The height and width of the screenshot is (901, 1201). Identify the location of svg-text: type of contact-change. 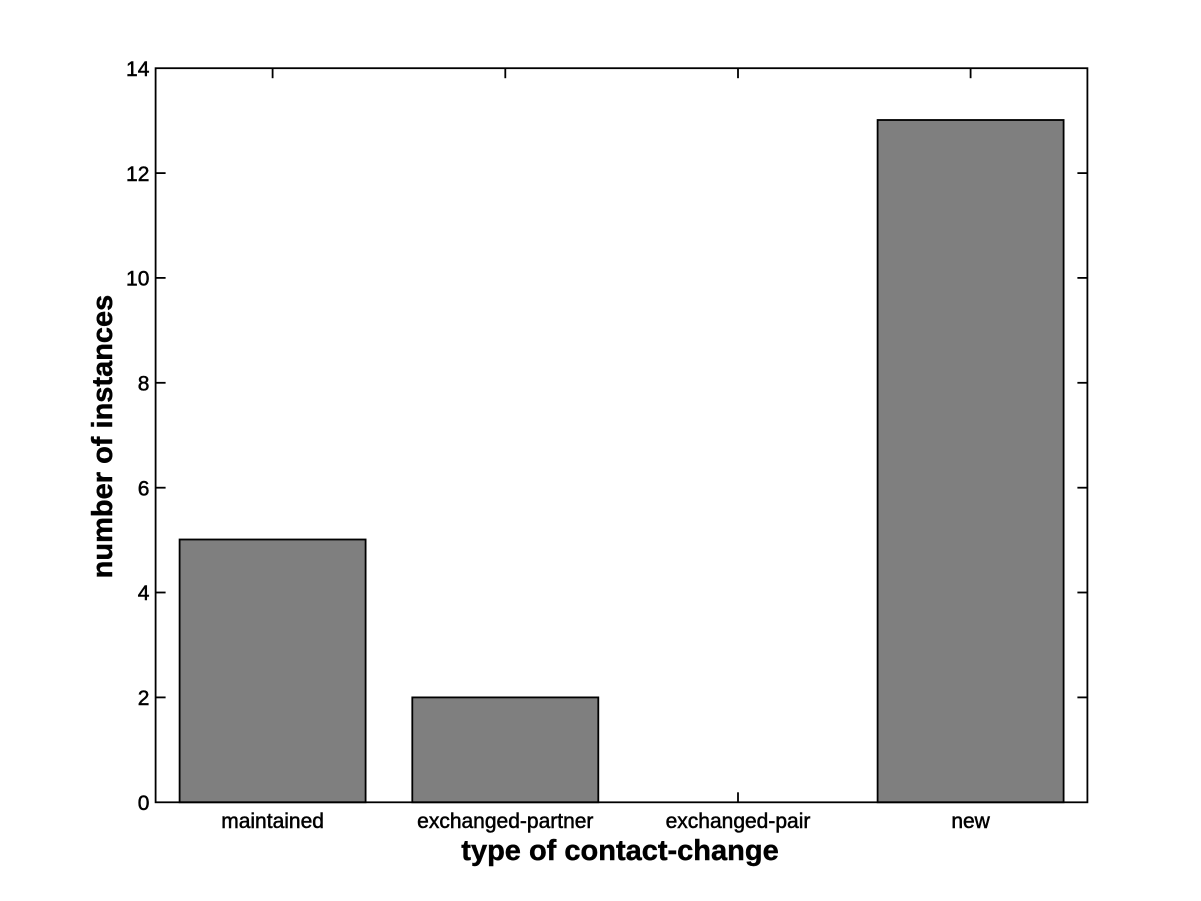
(619, 851).